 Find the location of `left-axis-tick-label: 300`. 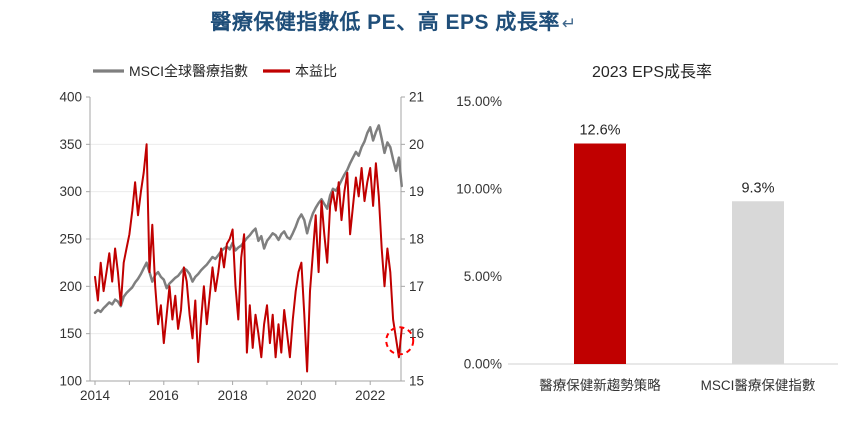

left-axis-tick-label: 300 is located at coordinates (70, 191).